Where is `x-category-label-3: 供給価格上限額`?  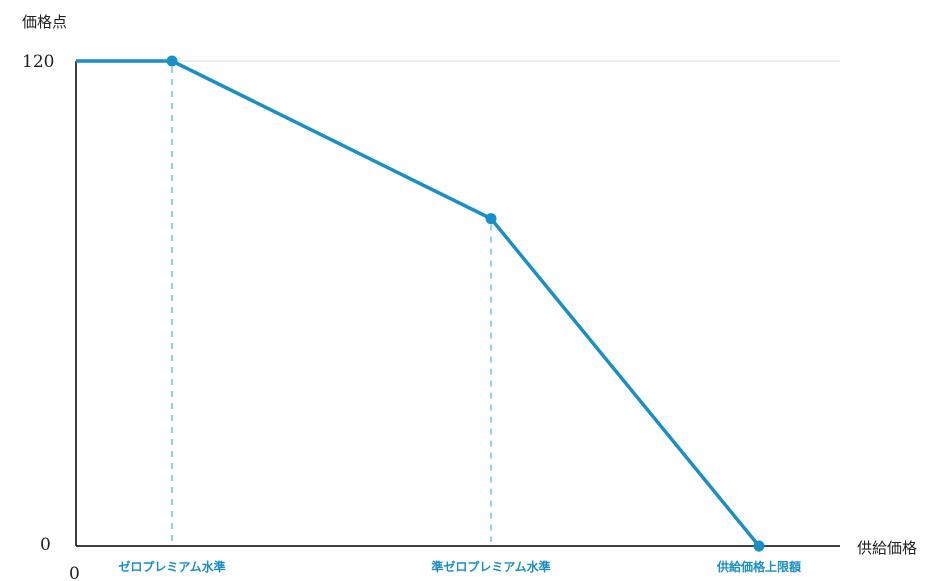 x-category-label-3: 供給価格上限額 is located at coordinates (758, 566).